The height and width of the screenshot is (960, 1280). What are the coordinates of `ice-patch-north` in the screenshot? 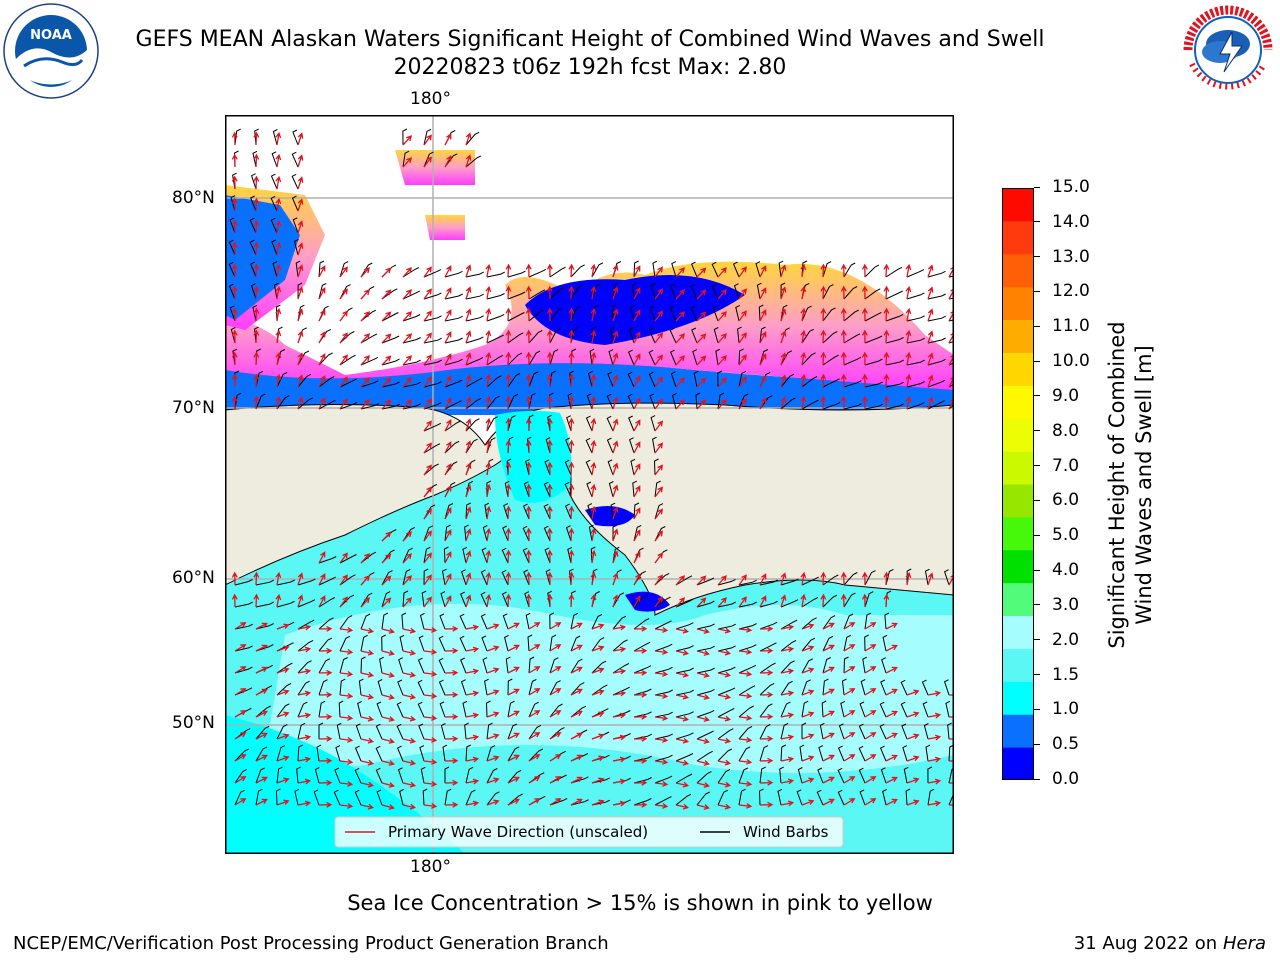 It's located at (435, 167).